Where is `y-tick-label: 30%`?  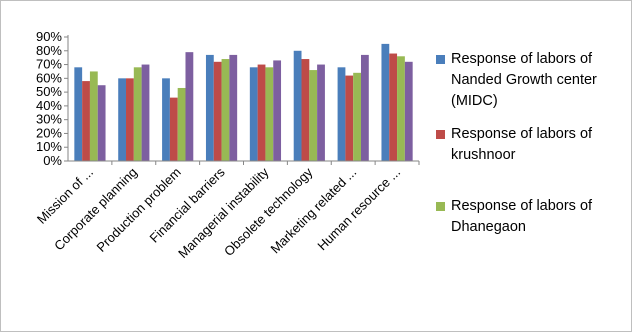
y-tick-label: 30% is located at coordinates (49, 119).